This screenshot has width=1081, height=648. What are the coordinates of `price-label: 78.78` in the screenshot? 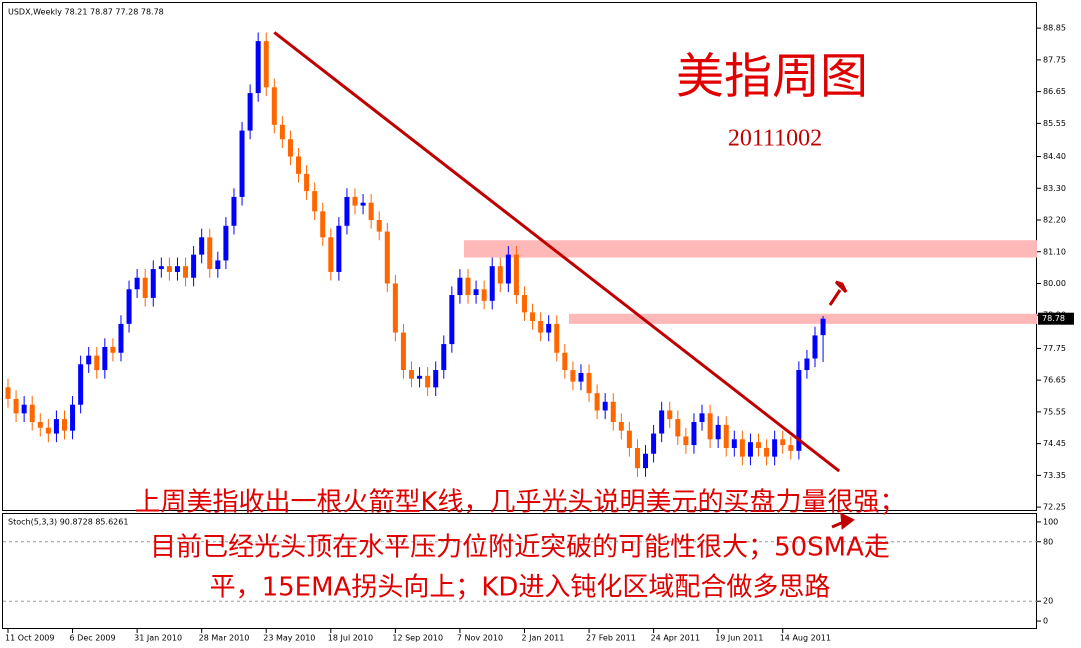 It's located at (1053, 318).